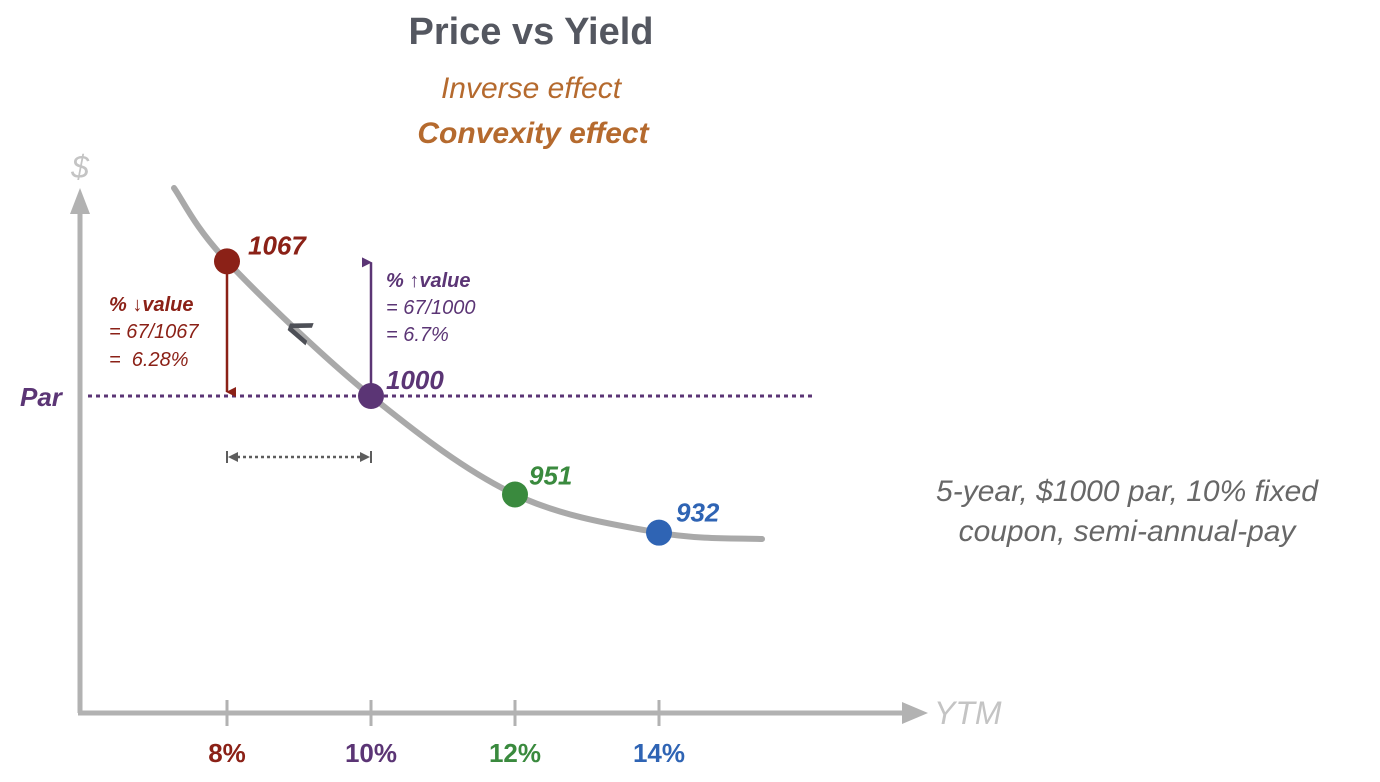  I want to click on bond-note-line1: 5-year, $1000 par, 10% fixed, so click(1127, 491).